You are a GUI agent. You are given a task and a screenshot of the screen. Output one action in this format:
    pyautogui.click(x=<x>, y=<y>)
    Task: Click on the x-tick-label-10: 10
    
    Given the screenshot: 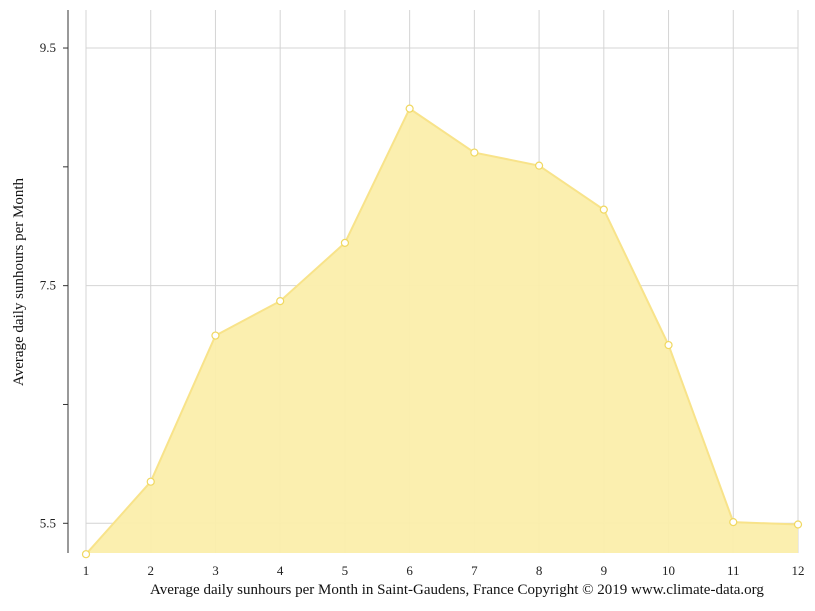 What is the action you would take?
    pyautogui.click(x=668, y=570)
    